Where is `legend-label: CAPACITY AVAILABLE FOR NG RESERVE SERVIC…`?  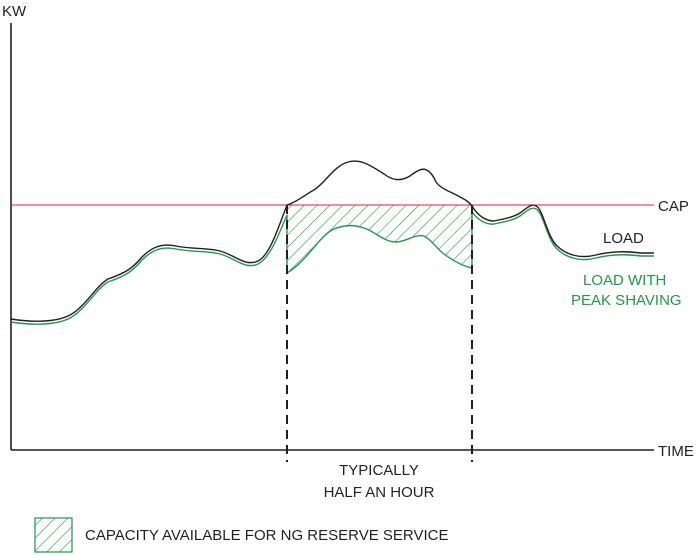
legend-label: CAPACITY AVAILABLE FOR NG RESERVE SERVIC… is located at coordinates (266, 535).